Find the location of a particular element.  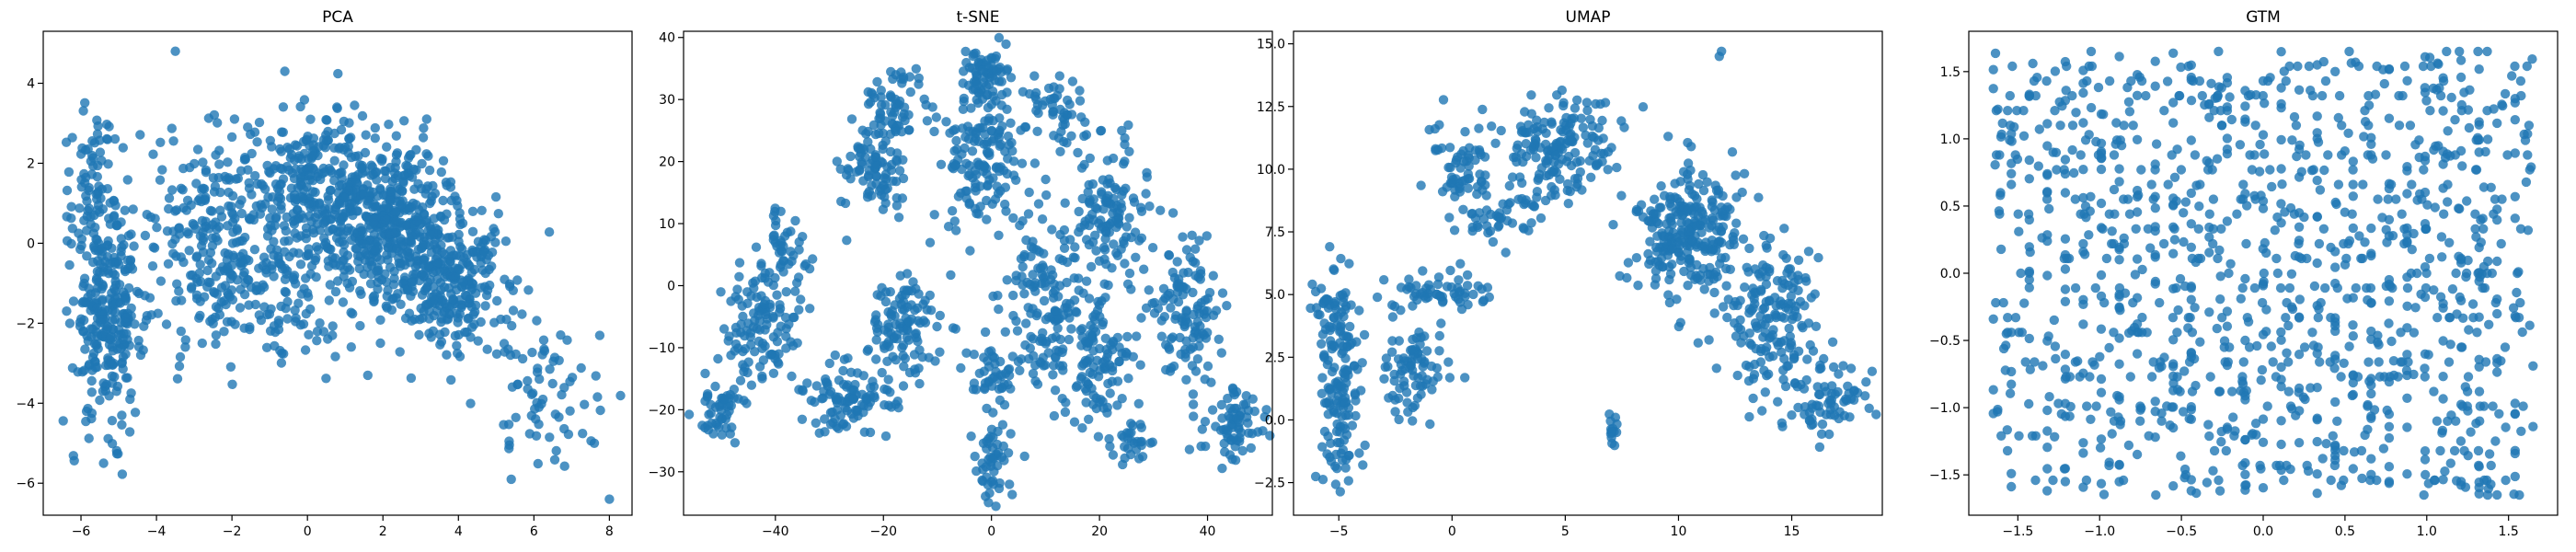

x-tick-label: −2 is located at coordinates (232, 531).